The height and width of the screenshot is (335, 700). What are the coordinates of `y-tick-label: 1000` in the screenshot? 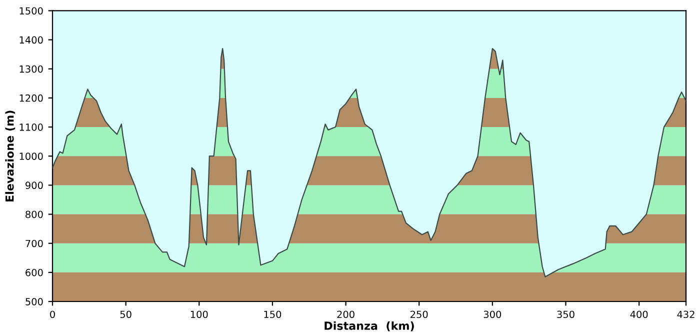 It's located at (31, 156).